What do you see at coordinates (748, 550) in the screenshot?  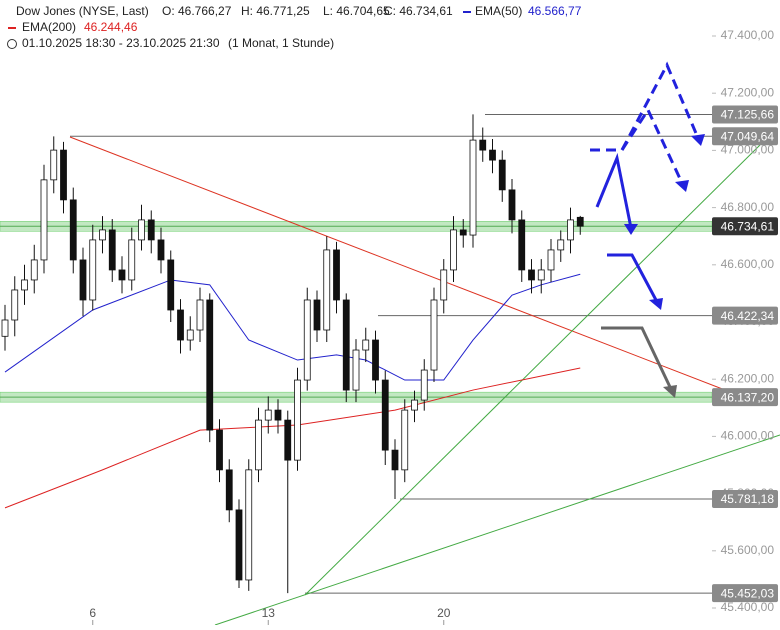 I see `y-tick-label: 45.600,00` at bounding box center [748, 550].